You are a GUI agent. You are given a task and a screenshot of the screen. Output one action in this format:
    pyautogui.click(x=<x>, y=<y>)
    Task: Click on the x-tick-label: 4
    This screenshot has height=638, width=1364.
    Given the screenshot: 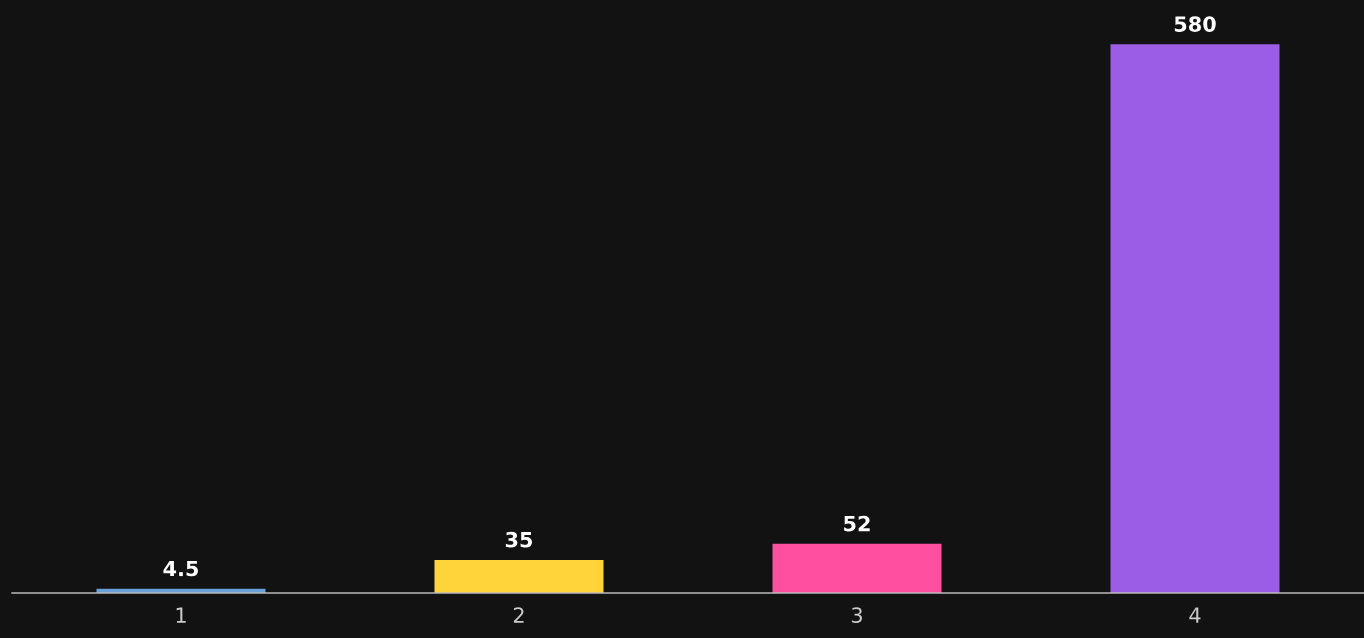 What is the action you would take?
    pyautogui.click(x=1195, y=615)
    